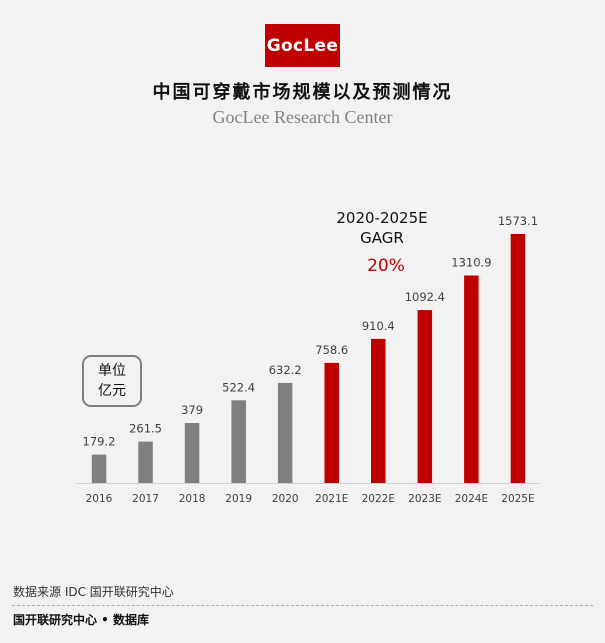 The height and width of the screenshot is (643, 605). Describe the element at coordinates (518, 221) in the screenshot. I see `data-label-2025E: 1573.1` at that location.